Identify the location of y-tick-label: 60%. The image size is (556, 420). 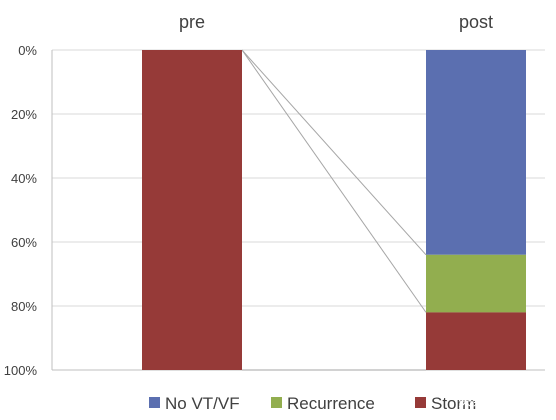
(24, 242).